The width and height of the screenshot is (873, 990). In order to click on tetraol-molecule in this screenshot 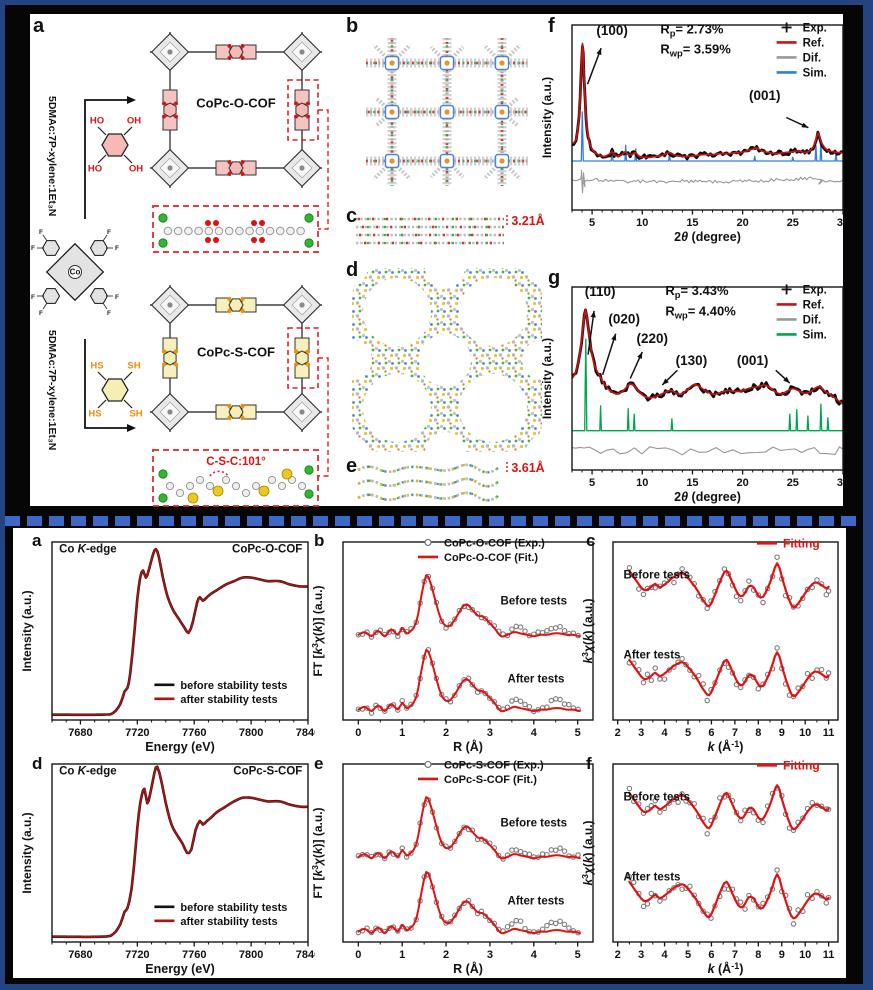, I will do `click(115, 145)`.